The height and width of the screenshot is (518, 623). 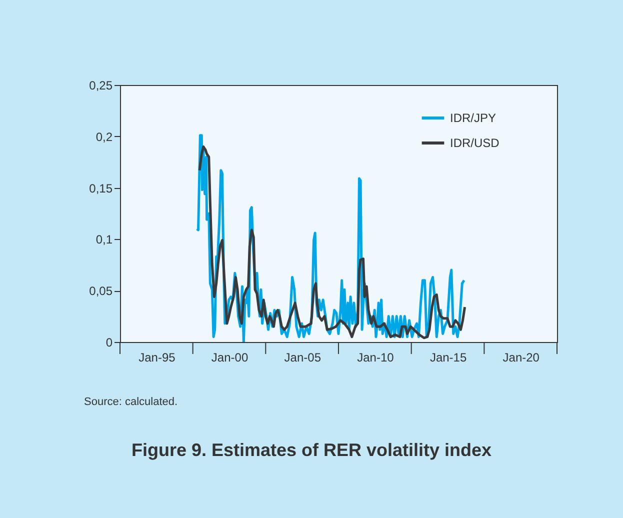 What do you see at coordinates (473, 118) in the screenshot?
I see `legend-label: IDR/JPY` at bounding box center [473, 118].